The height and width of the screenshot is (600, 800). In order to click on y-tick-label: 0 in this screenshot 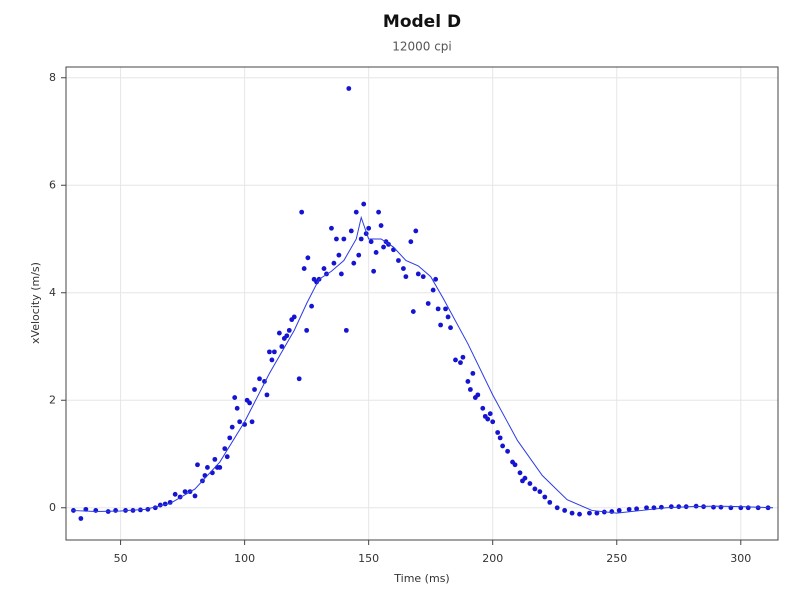, I will do `click(52, 507)`.